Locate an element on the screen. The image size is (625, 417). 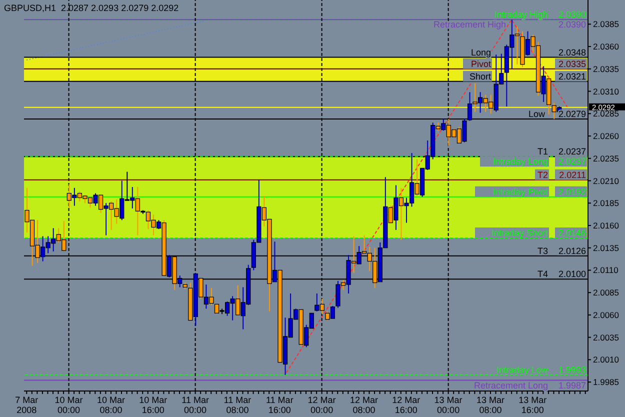
ref-line-label: Intraday Low is located at coordinates (522, 369).